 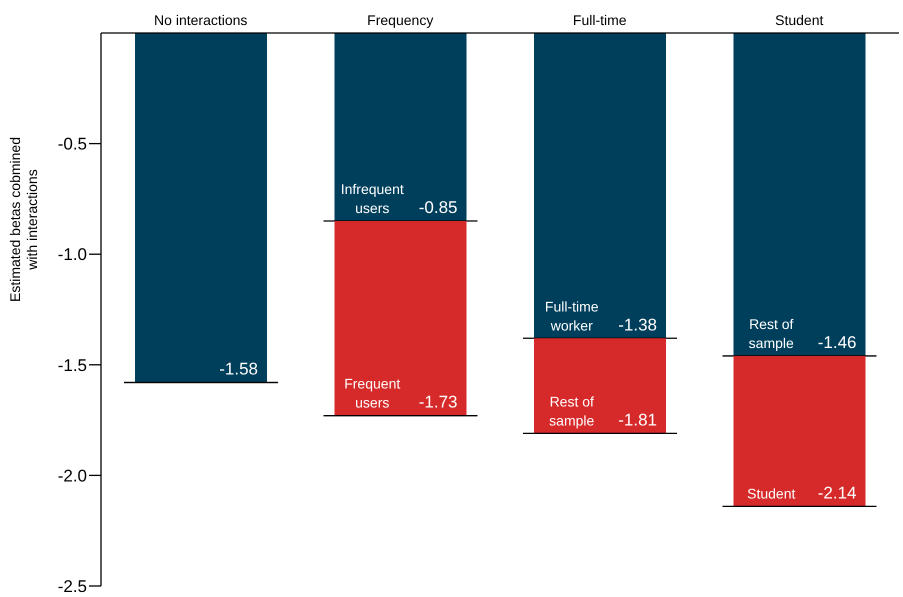 I want to click on data-label: -1.58, so click(x=238, y=368).